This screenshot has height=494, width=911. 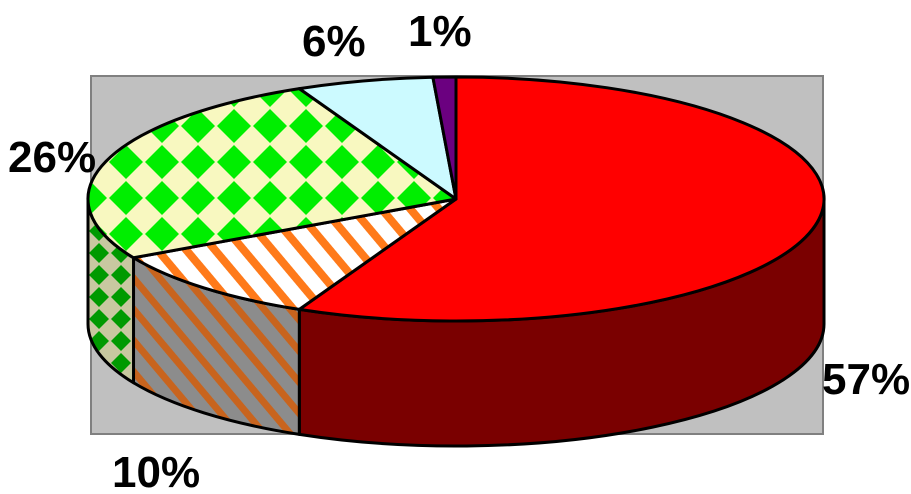 What do you see at coordinates (866, 379) in the screenshot?
I see `slice-label-57: 57%` at bounding box center [866, 379].